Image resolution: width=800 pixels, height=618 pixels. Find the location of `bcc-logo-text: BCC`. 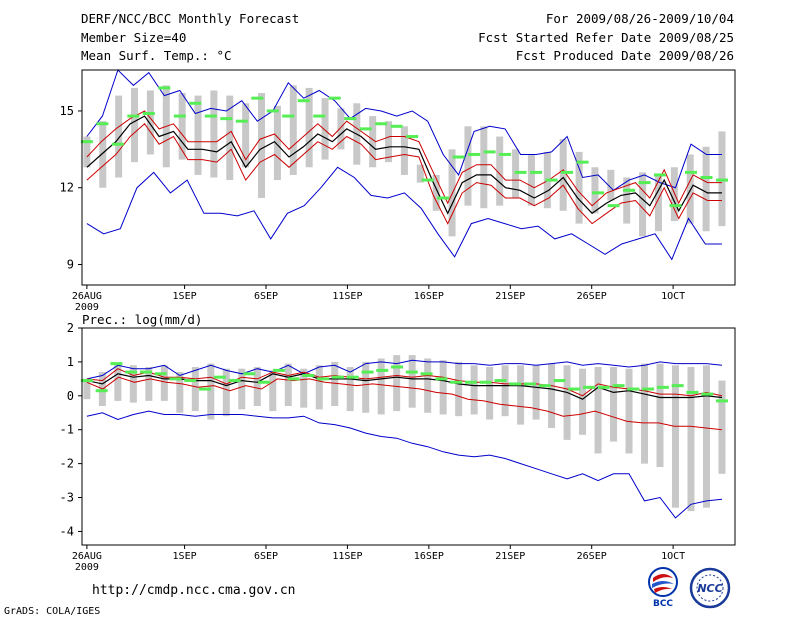

bcc-logo-text: BCC is located at coordinates (663, 603).